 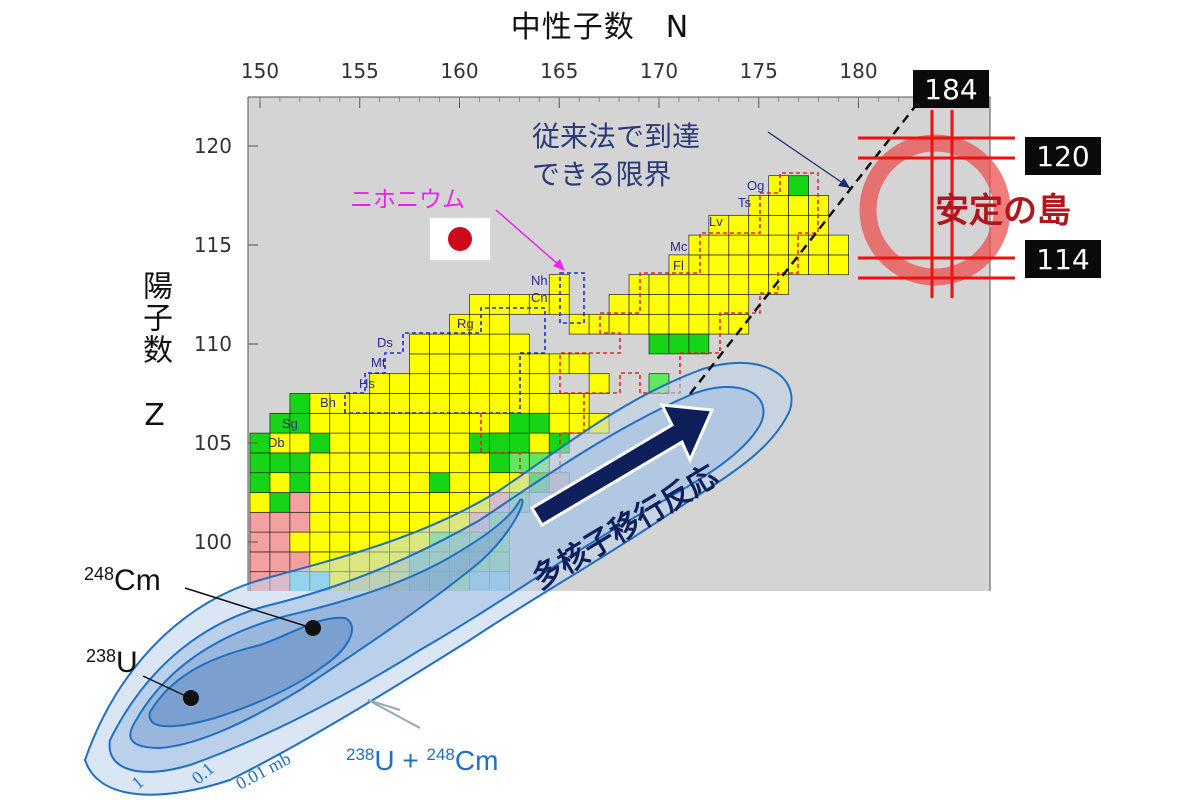 What do you see at coordinates (360, 71) in the screenshot?
I see `x-tick-label: 155` at bounding box center [360, 71].